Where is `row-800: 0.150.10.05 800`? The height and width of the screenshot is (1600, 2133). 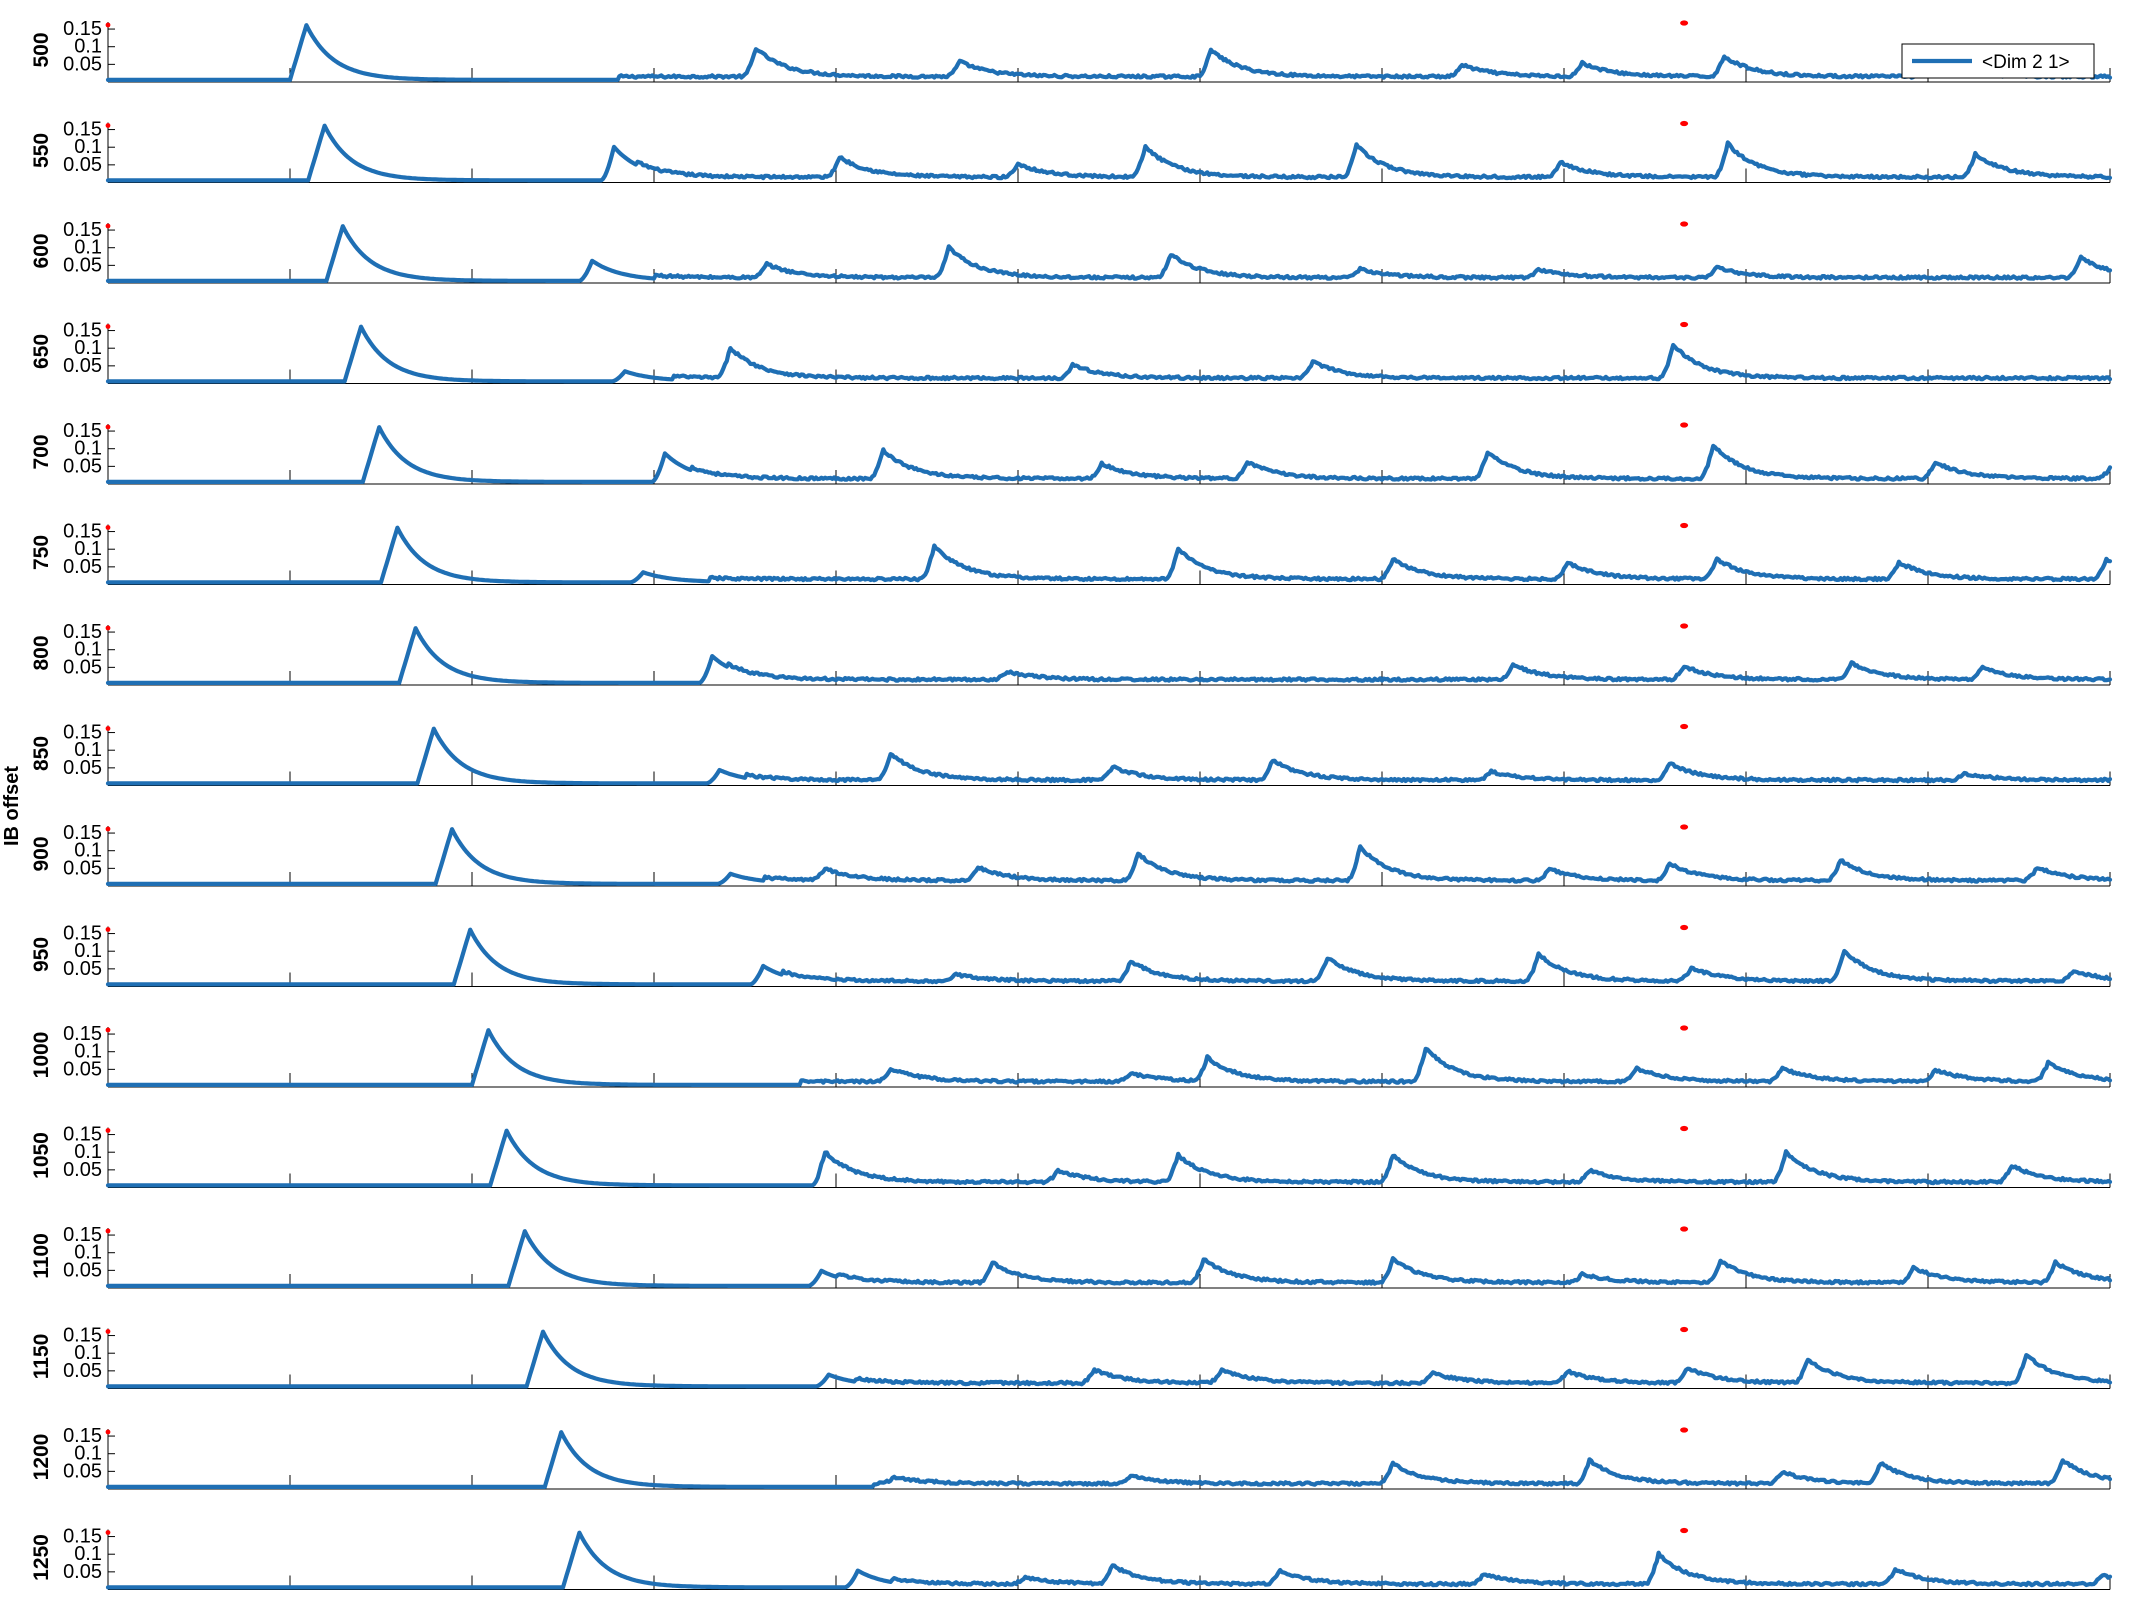
row-800: 0.150.10.05 800 is located at coordinates (1071, 653).